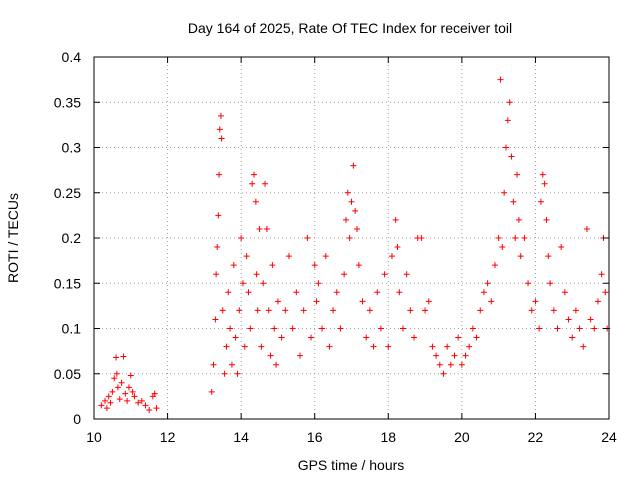 The height and width of the screenshot is (480, 640). Describe the element at coordinates (67, 374) in the screenshot. I see `y-tick-label: 0.05` at that location.